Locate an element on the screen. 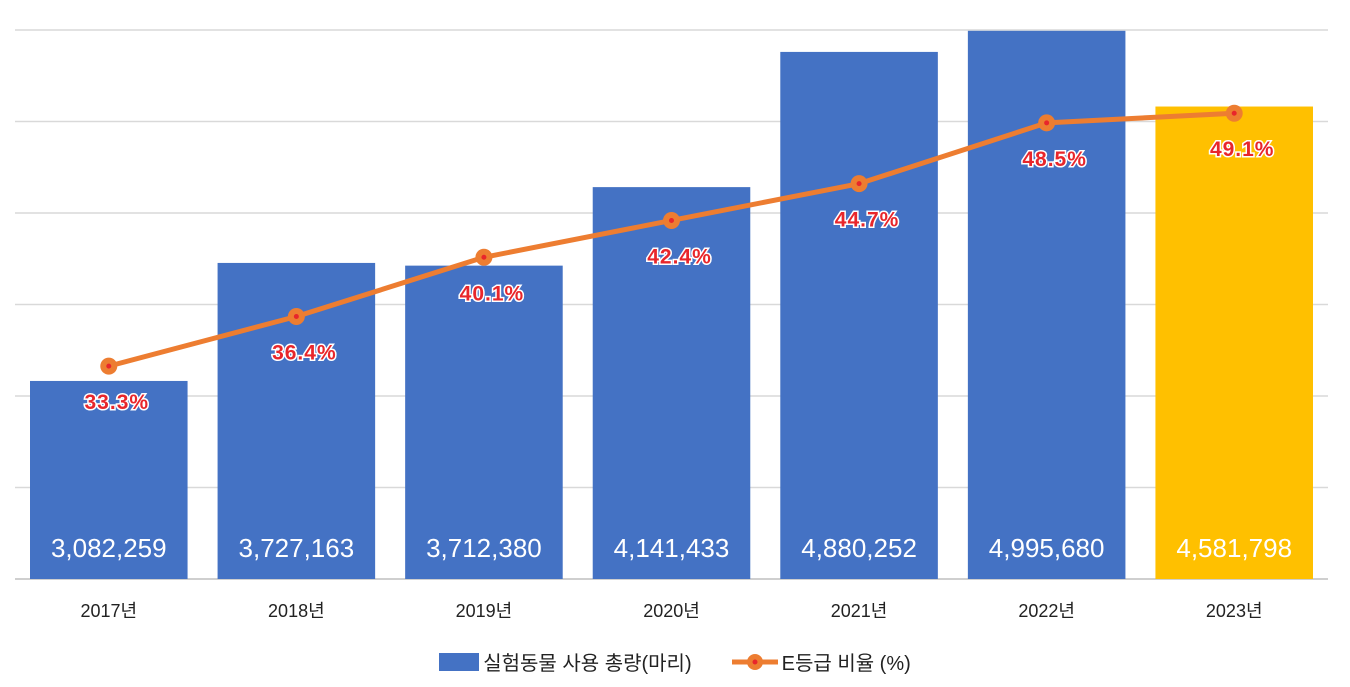 The image size is (1350, 687). bar-value-label: 3,712,380 is located at coordinates (484, 548).